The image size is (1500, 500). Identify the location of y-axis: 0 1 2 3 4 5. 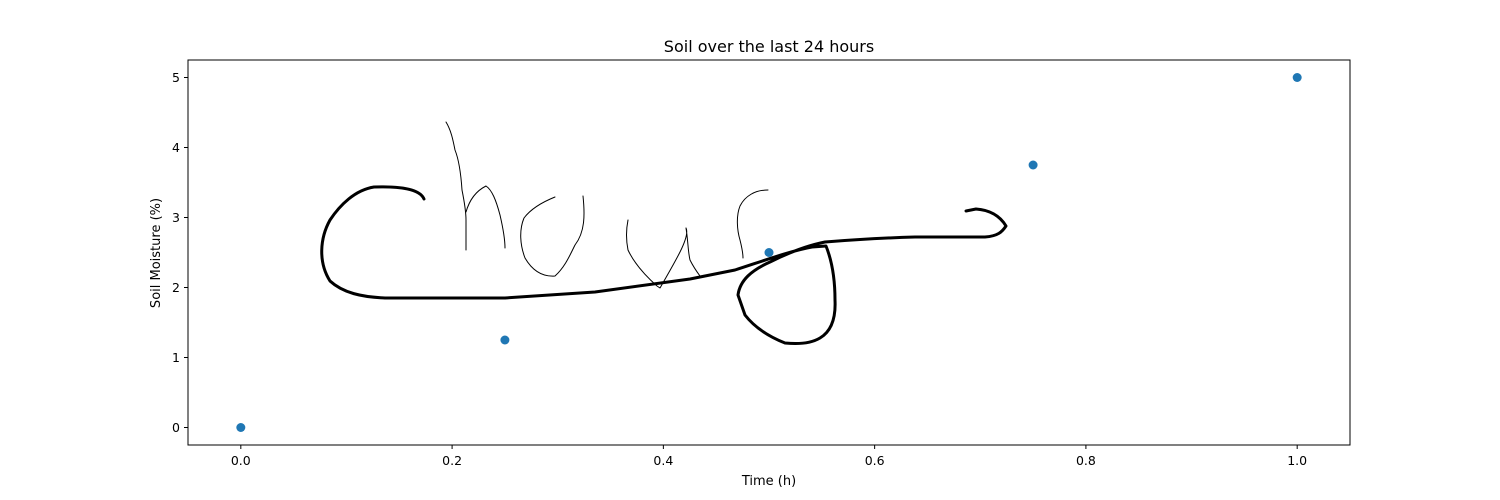
(180, 252).